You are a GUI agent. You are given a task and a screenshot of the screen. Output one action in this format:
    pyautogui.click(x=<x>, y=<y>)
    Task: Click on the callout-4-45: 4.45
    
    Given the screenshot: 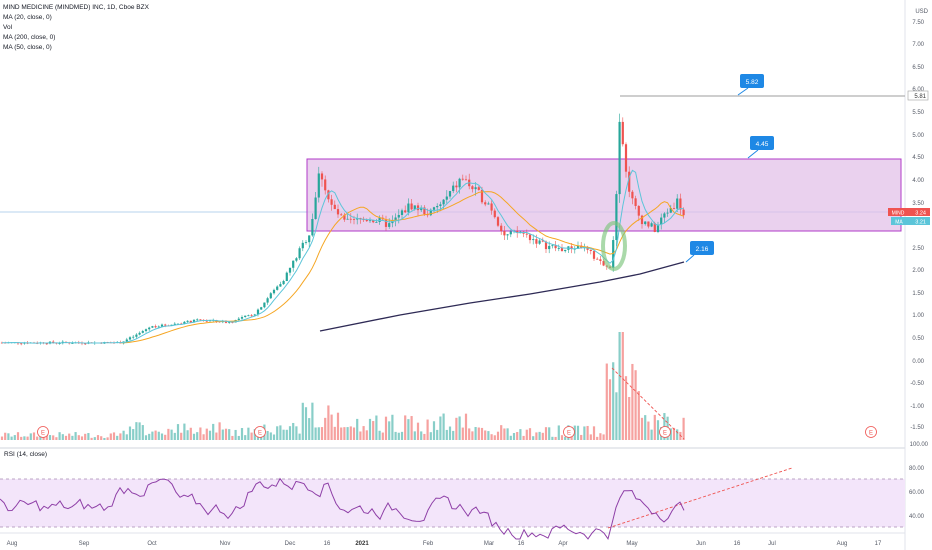 What is the action you would take?
    pyautogui.click(x=760, y=147)
    